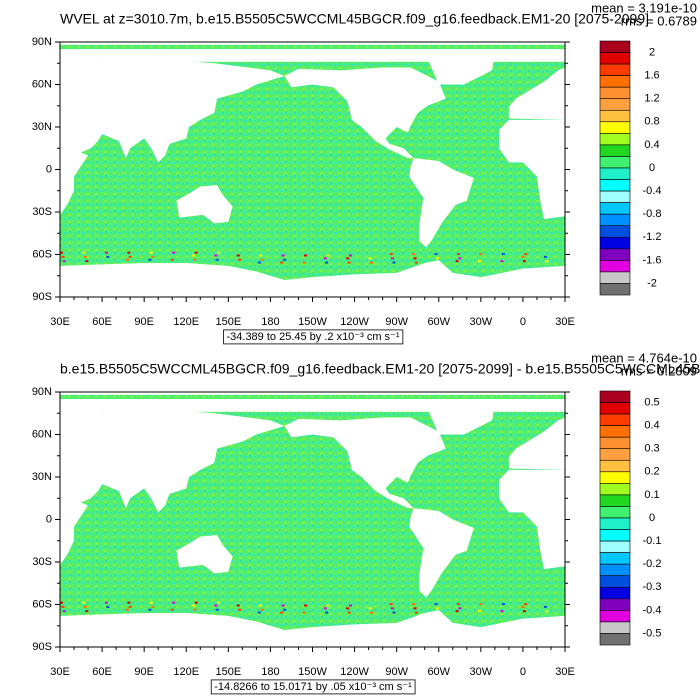  Describe the element at coordinates (659, 20) in the screenshot. I see `rms-label: rms = 0.6789` at that location.